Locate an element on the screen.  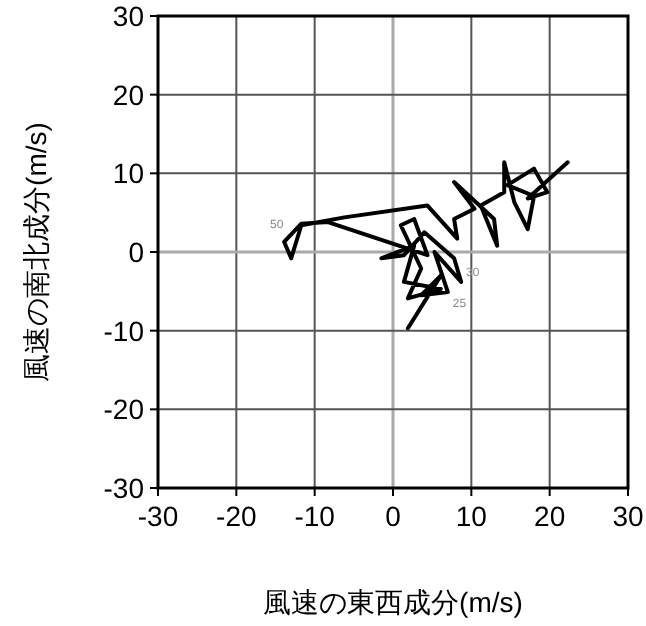
x-tick-label: 20 is located at coordinates (550, 516).